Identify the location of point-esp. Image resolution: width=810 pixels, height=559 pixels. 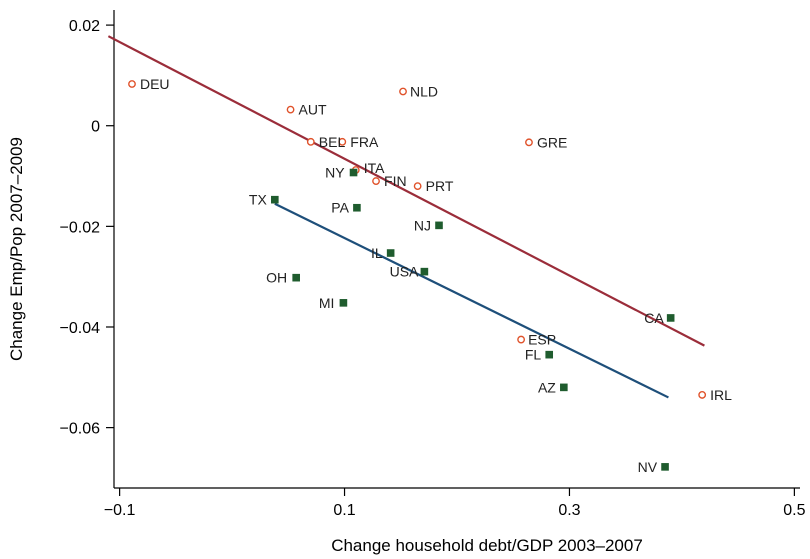
(521, 339).